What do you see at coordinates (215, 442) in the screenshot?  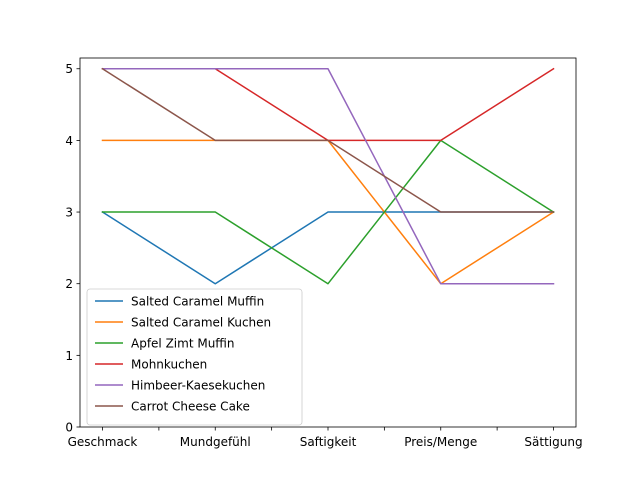 I see `x-tick-label: Mundgefühl` at bounding box center [215, 442].